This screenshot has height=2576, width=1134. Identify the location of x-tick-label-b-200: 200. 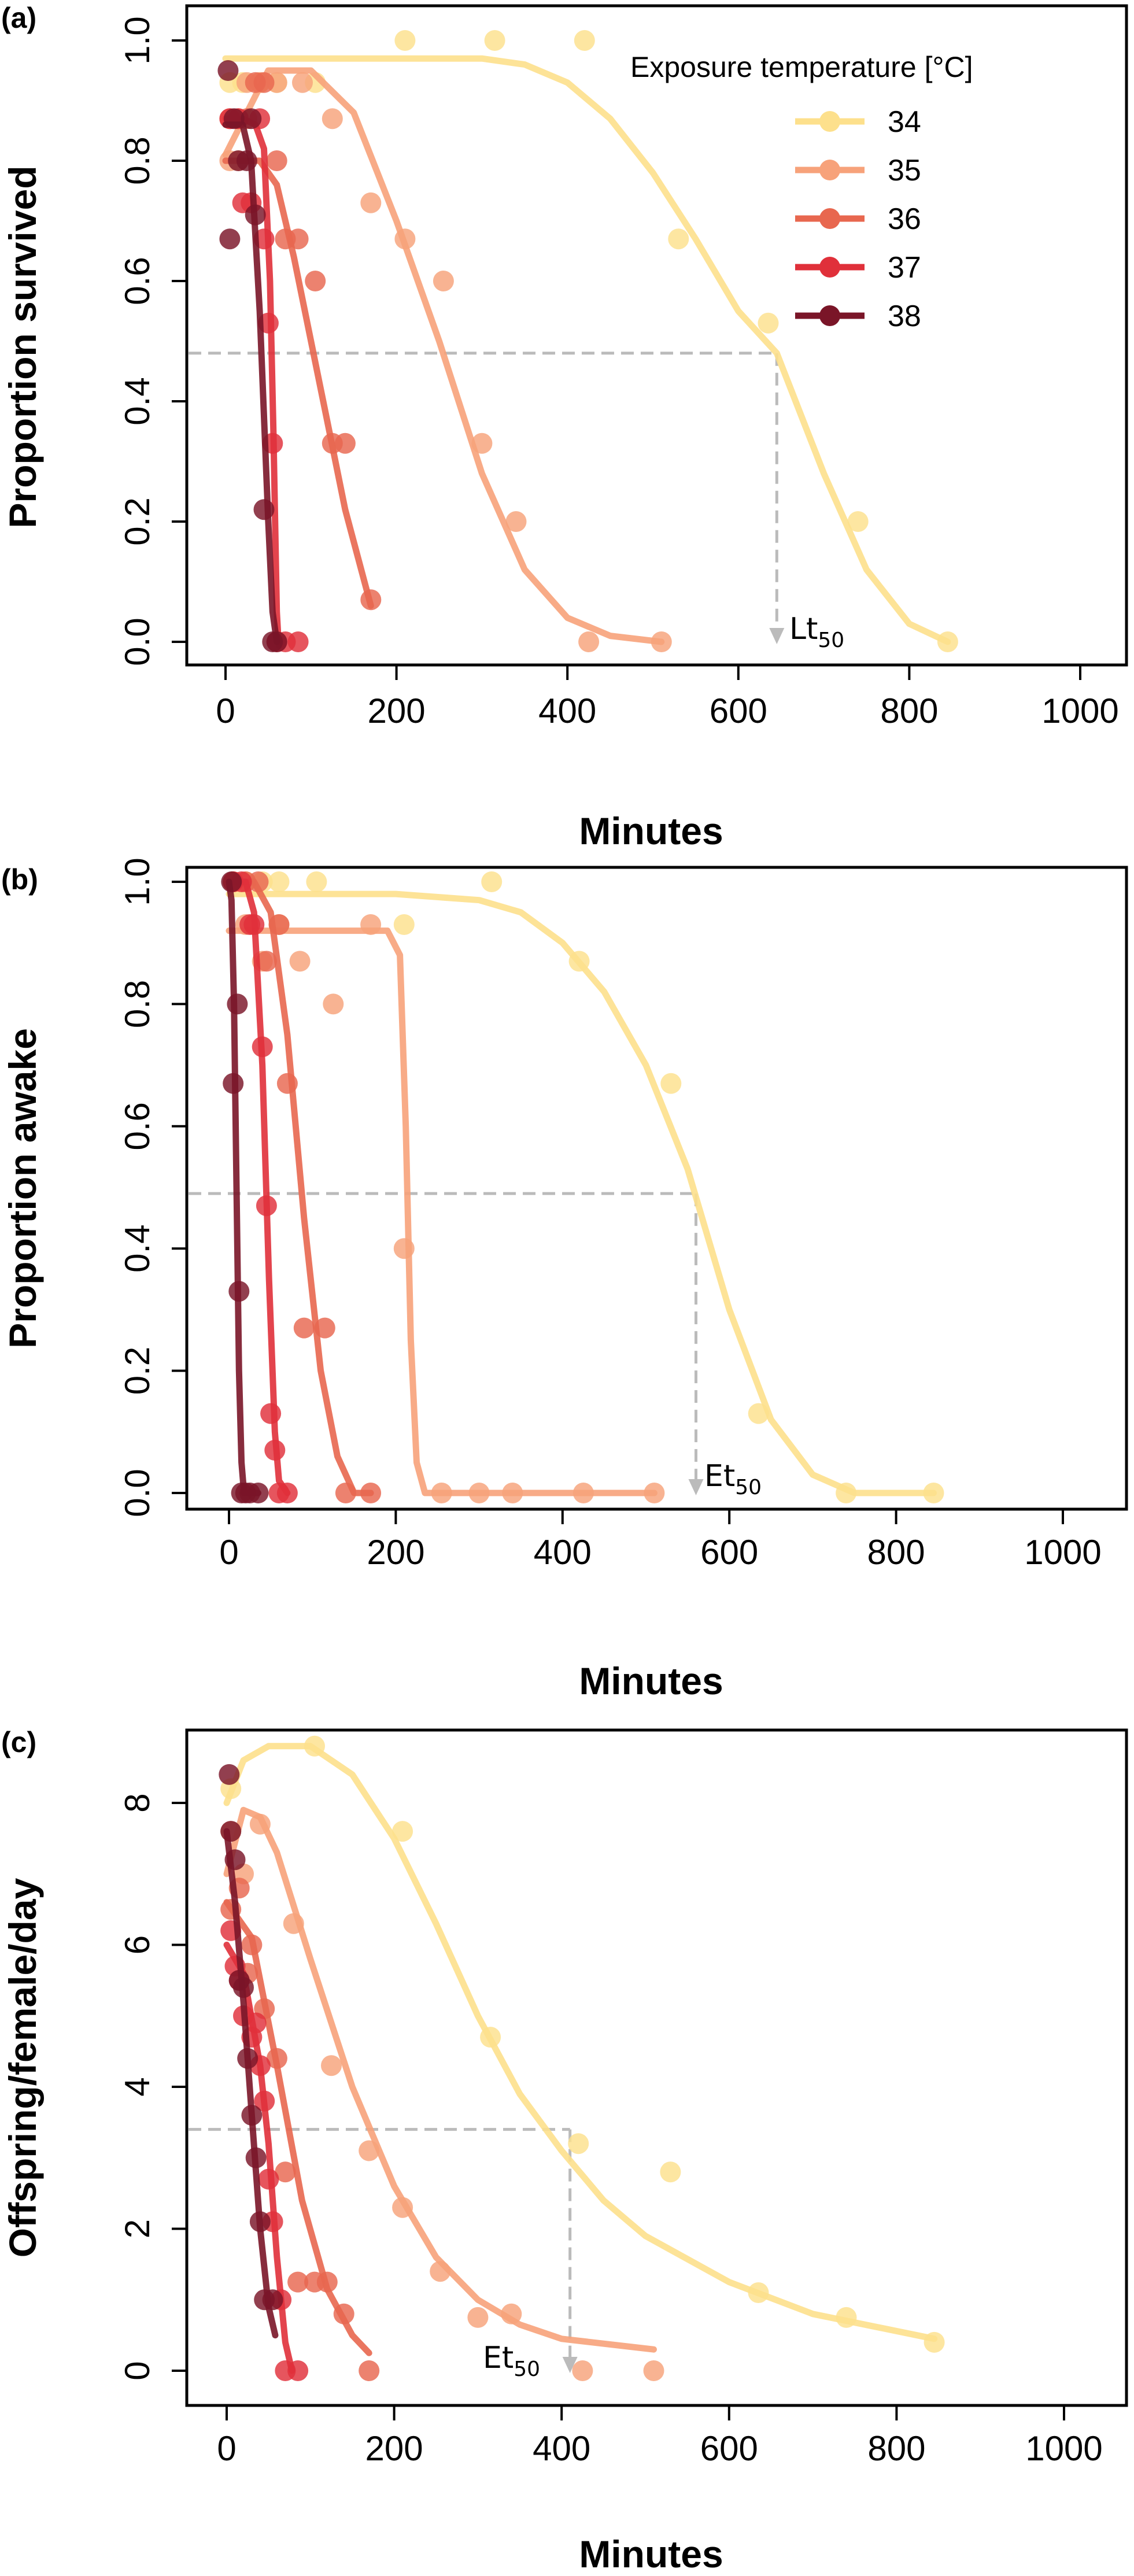
(396, 1552).